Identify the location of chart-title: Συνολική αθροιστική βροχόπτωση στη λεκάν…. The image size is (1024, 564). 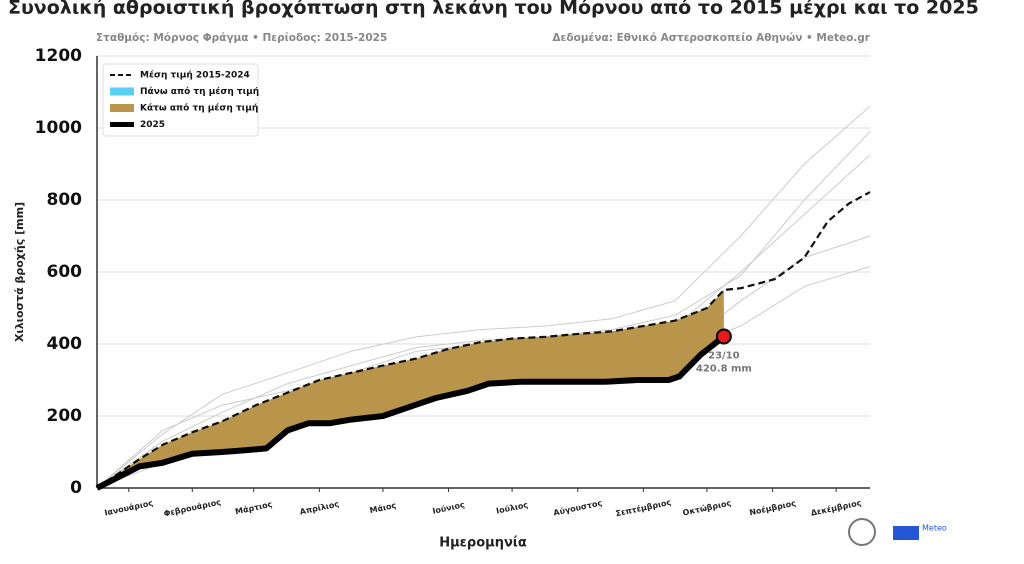
(493, 9).